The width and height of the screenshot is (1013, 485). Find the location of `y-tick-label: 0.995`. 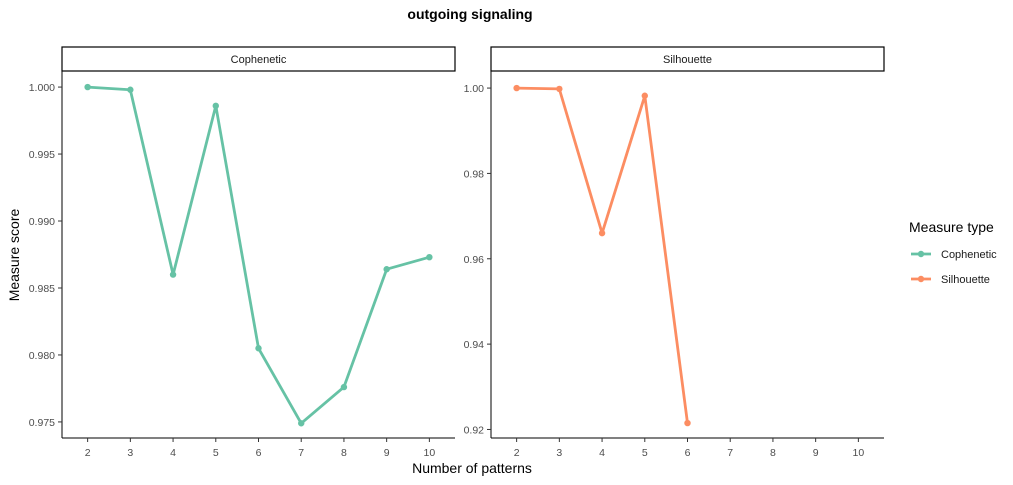

y-tick-label: 0.995 is located at coordinates (42, 155).